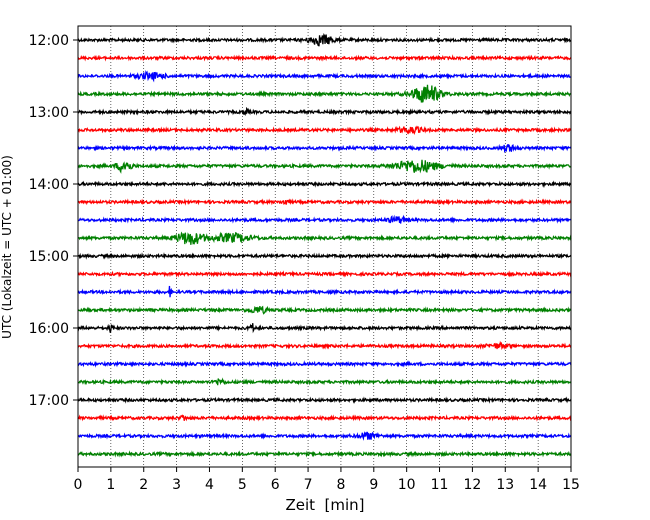 The image size is (650, 520). Describe the element at coordinates (407, 485) in the screenshot. I see `x-tick-label: 10` at that location.